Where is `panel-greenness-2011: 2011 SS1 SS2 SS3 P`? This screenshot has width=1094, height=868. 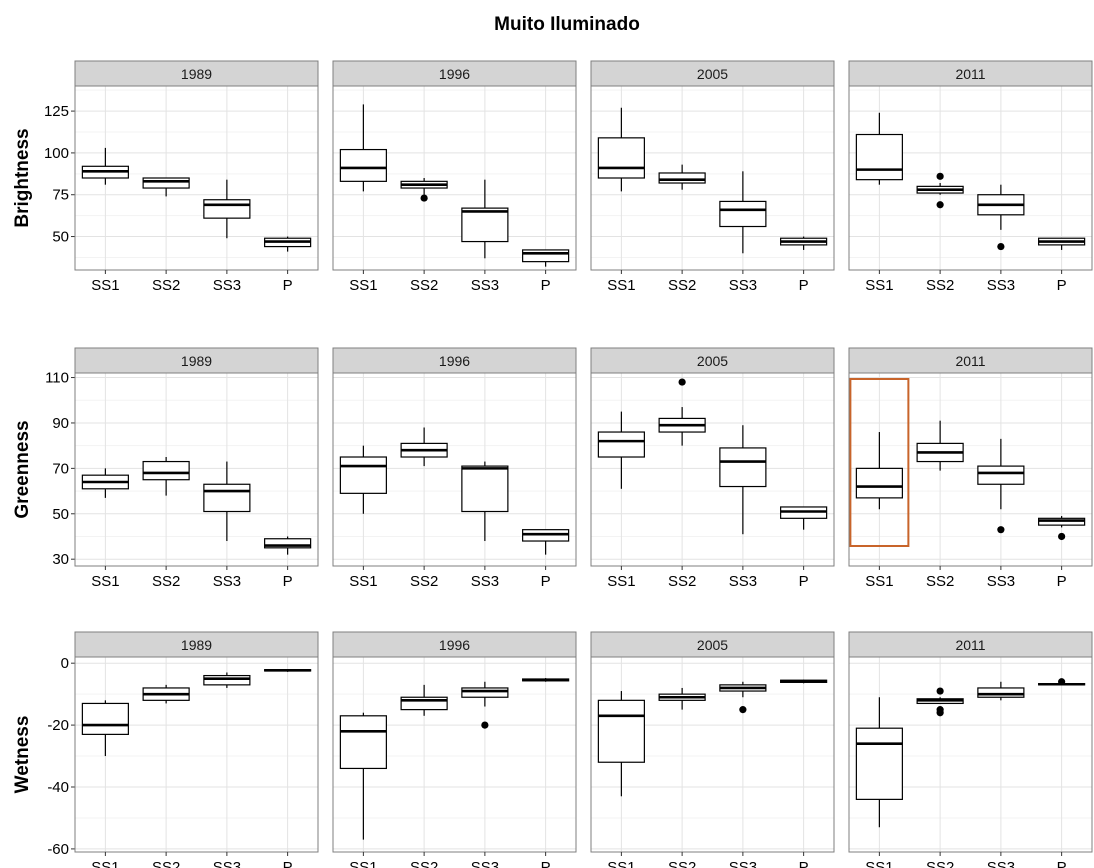
panel-greenness-2011: 2011 SS1 SS2 SS3 P is located at coordinates (970, 468).